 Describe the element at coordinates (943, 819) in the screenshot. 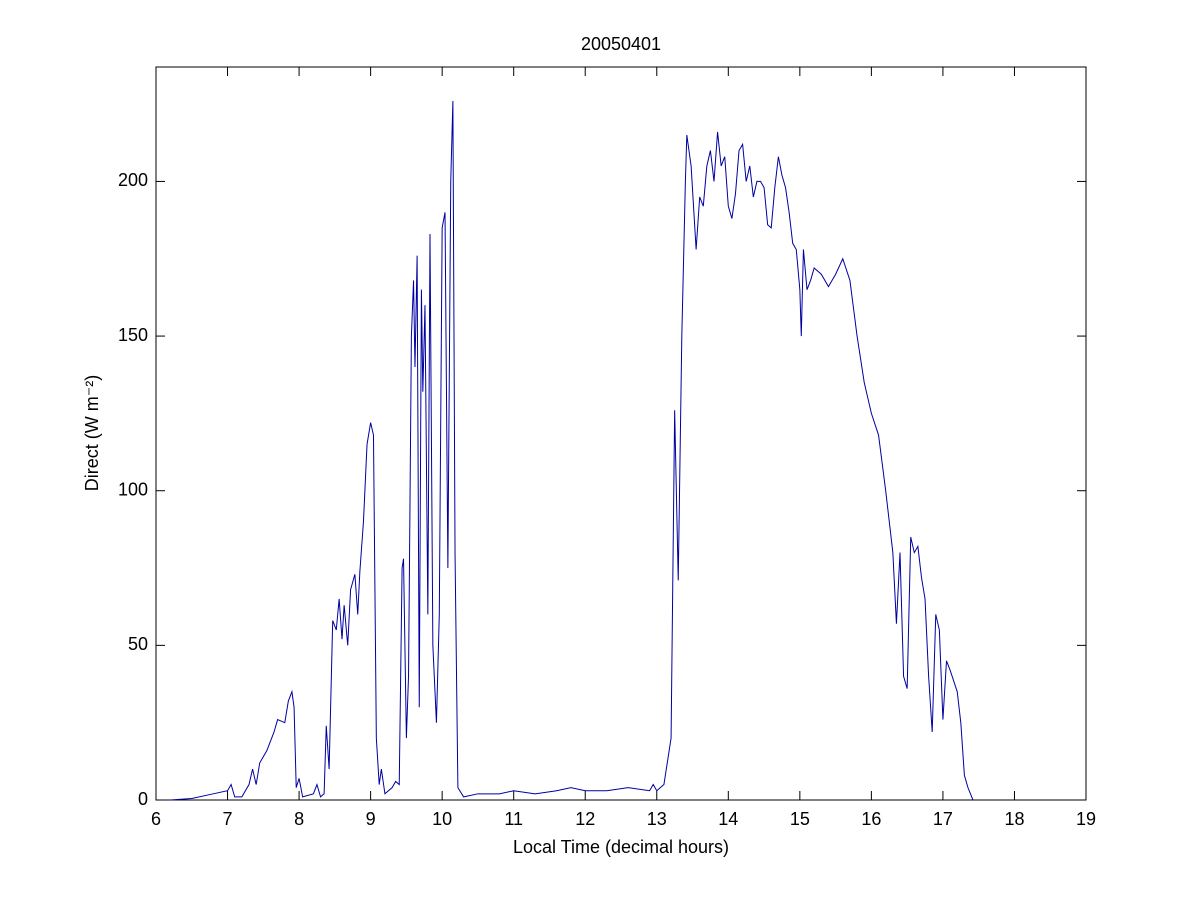

I see `x-tick-label: 17` at that location.